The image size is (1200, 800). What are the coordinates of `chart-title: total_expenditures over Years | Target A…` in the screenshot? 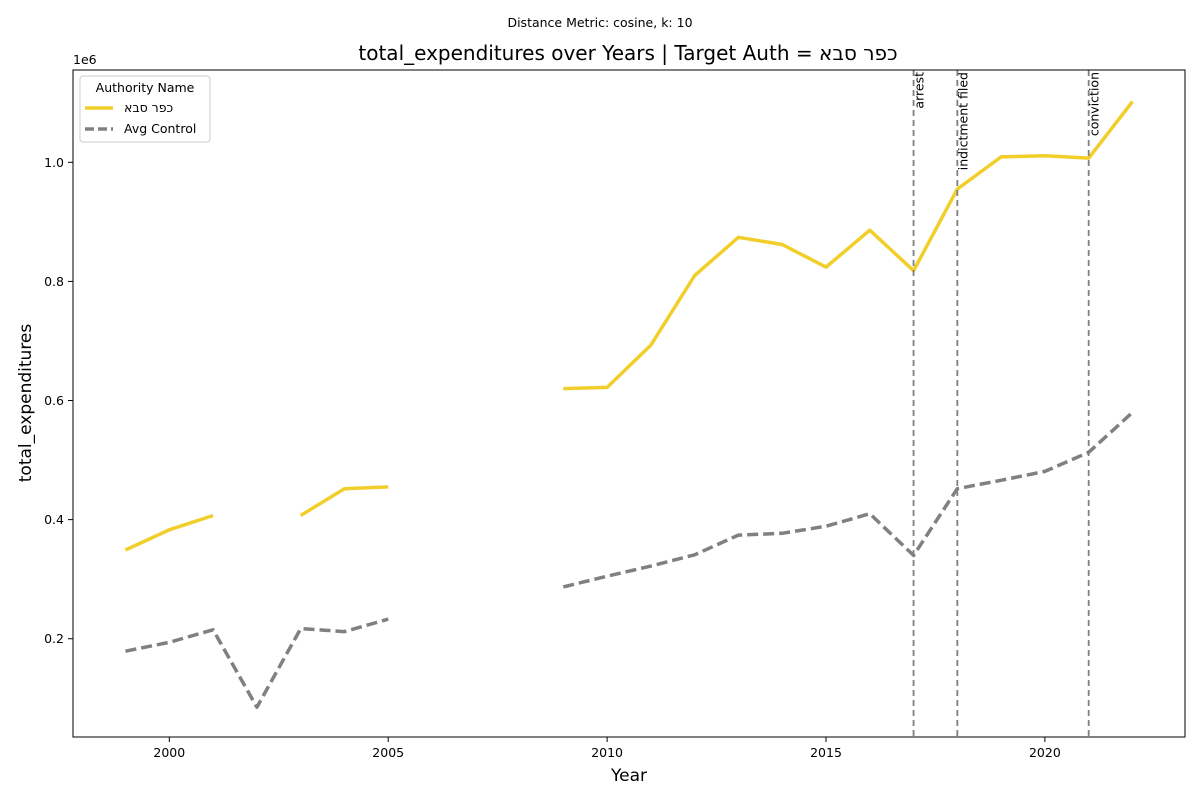 It's located at (627, 53).